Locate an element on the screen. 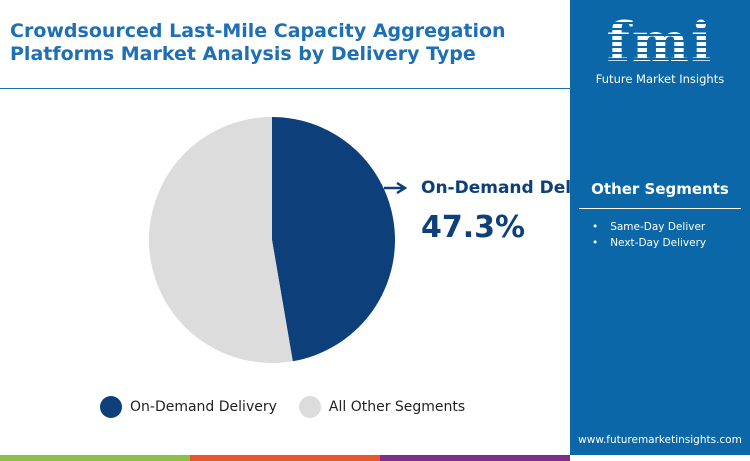 The height and width of the screenshot is (461, 750). bar-orange is located at coordinates (285, 458).